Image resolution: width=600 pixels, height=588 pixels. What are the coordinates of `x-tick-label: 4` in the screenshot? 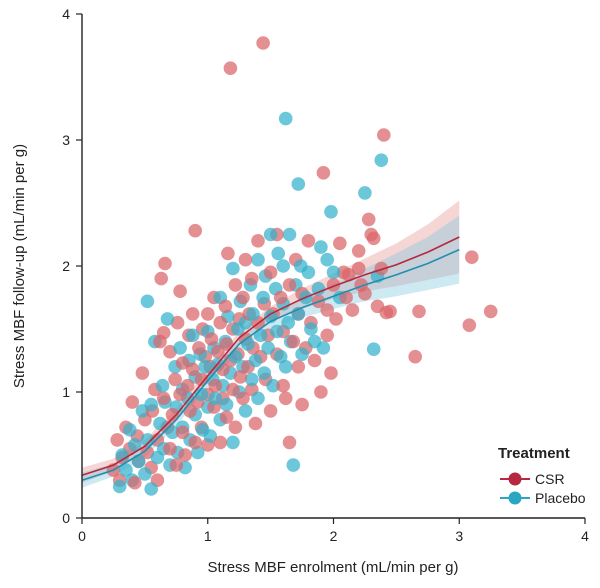 It's located at (585, 536).